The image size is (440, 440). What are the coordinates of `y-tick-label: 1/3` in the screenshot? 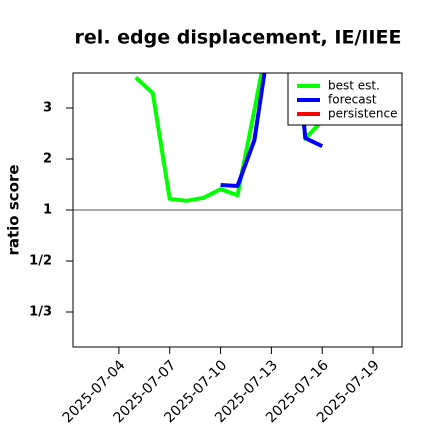 It's located at (40, 312).